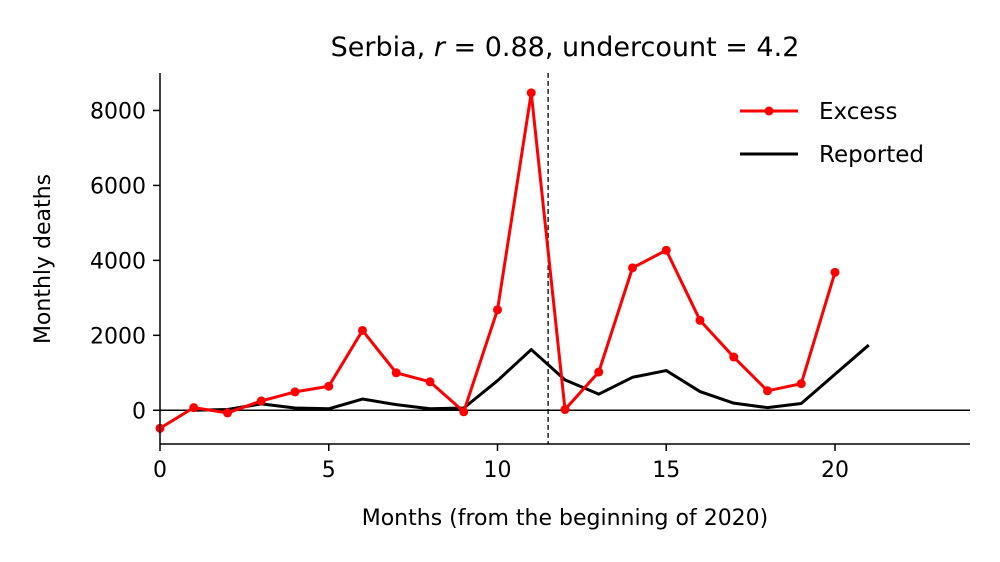  What do you see at coordinates (666, 470) in the screenshot?
I see `x-tick-label: 15` at bounding box center [666, 470].